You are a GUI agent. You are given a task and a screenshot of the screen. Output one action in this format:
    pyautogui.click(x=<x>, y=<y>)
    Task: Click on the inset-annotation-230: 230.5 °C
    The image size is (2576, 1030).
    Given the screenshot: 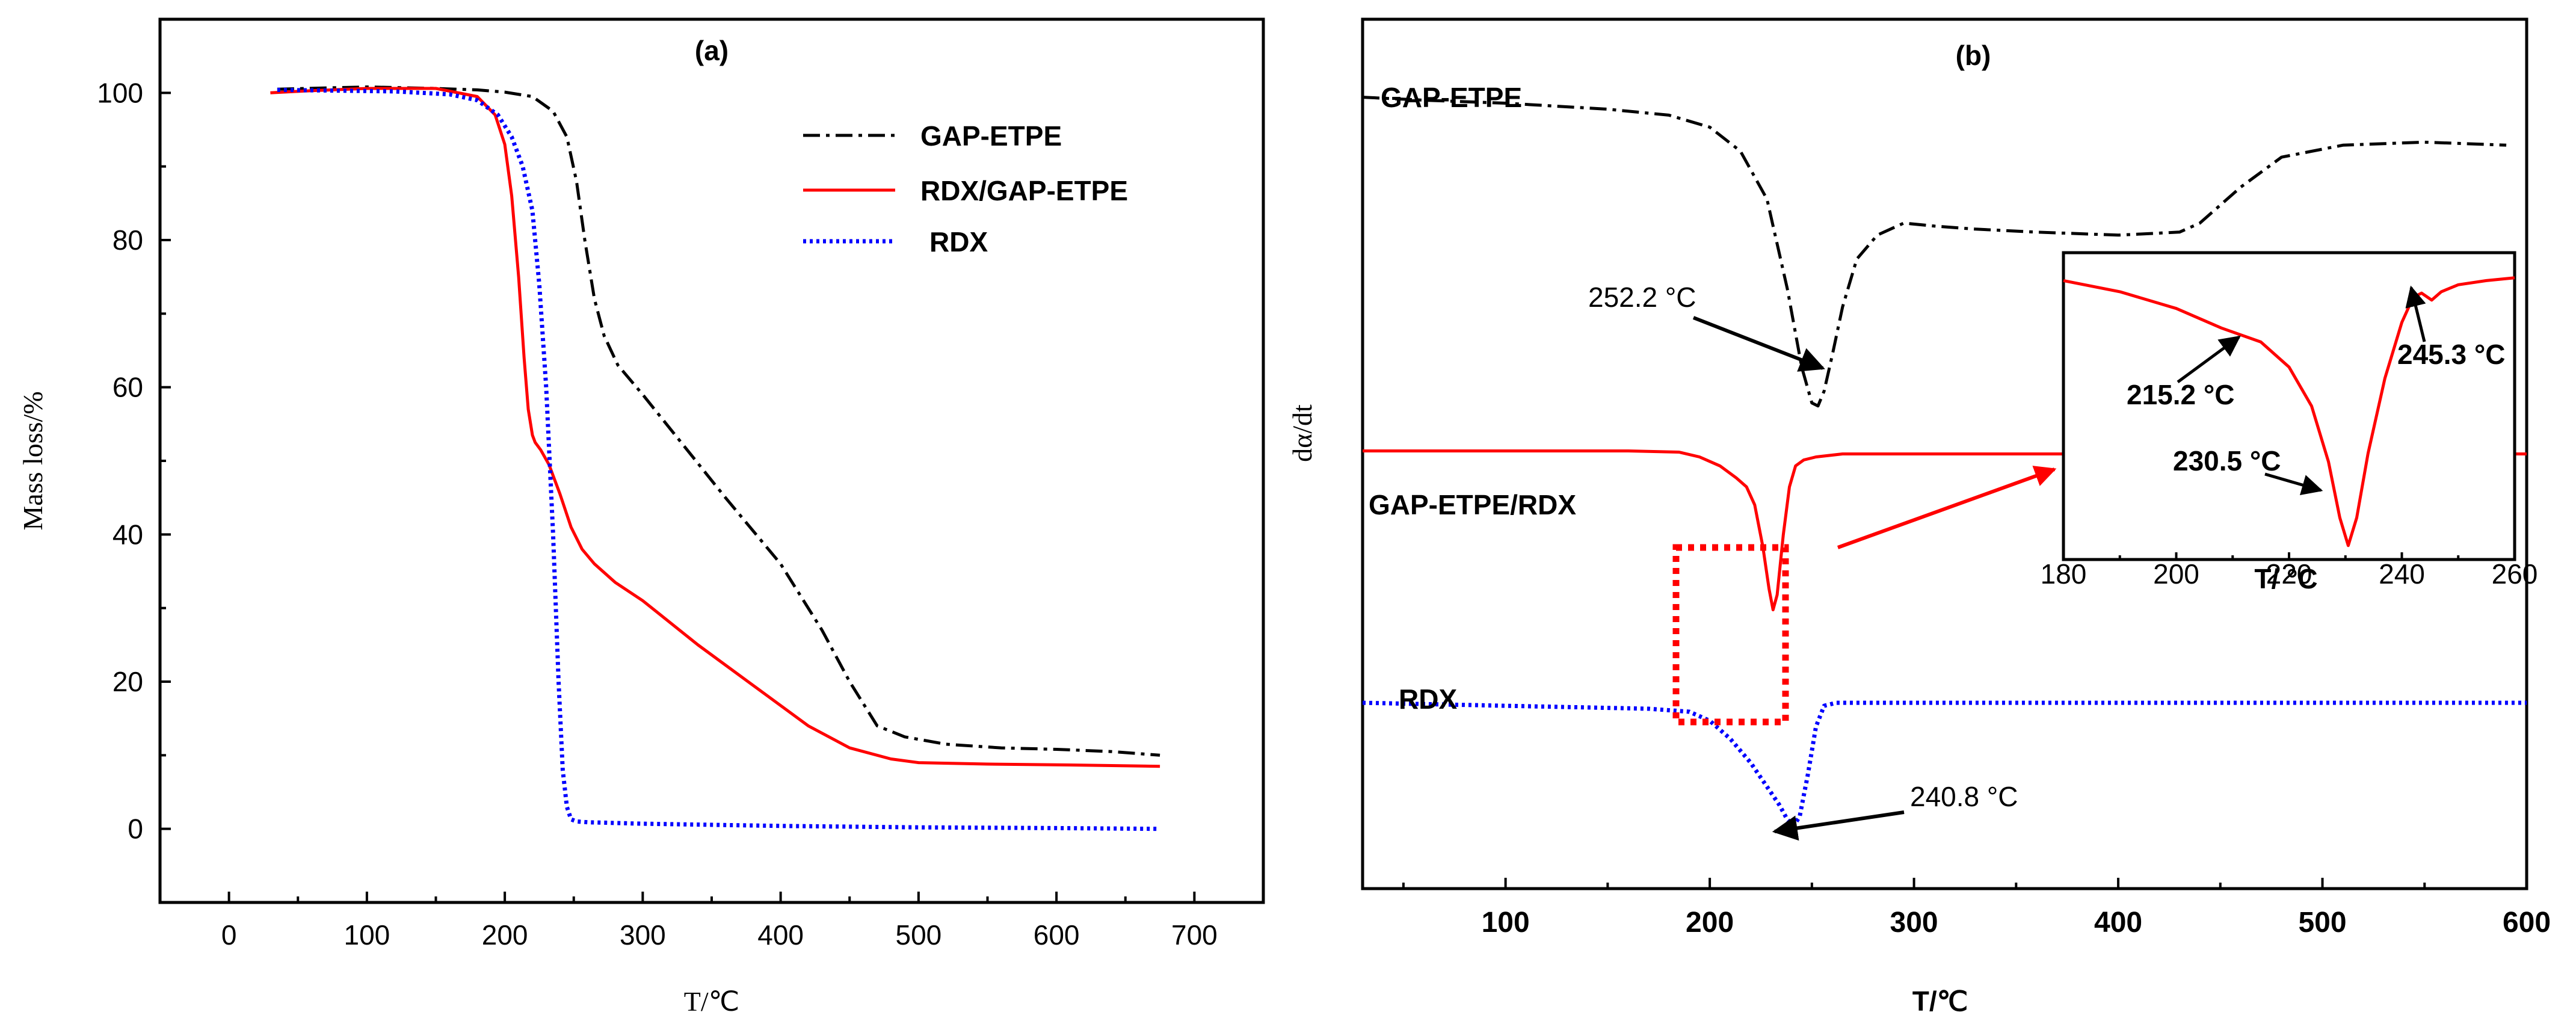 What is the action you would take?
    pyautogui.click(x=2227, y=461)
    